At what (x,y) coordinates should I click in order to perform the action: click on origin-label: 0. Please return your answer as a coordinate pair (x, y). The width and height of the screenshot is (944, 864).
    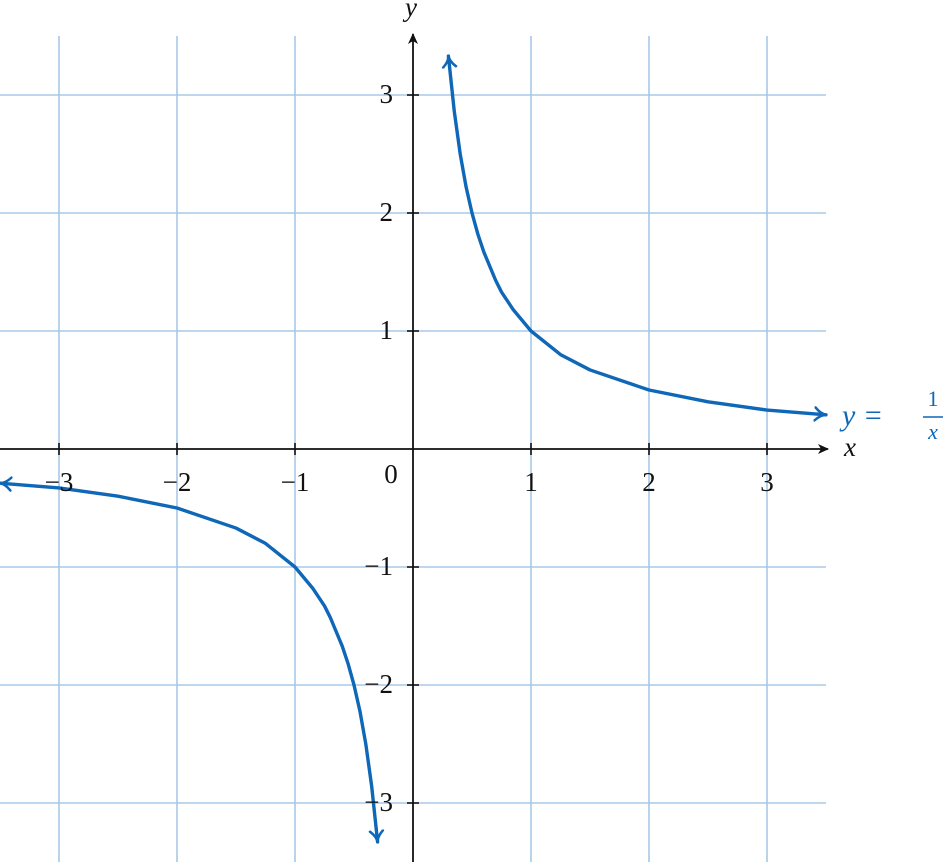
    Looking at the image, I should click on (391, 474).